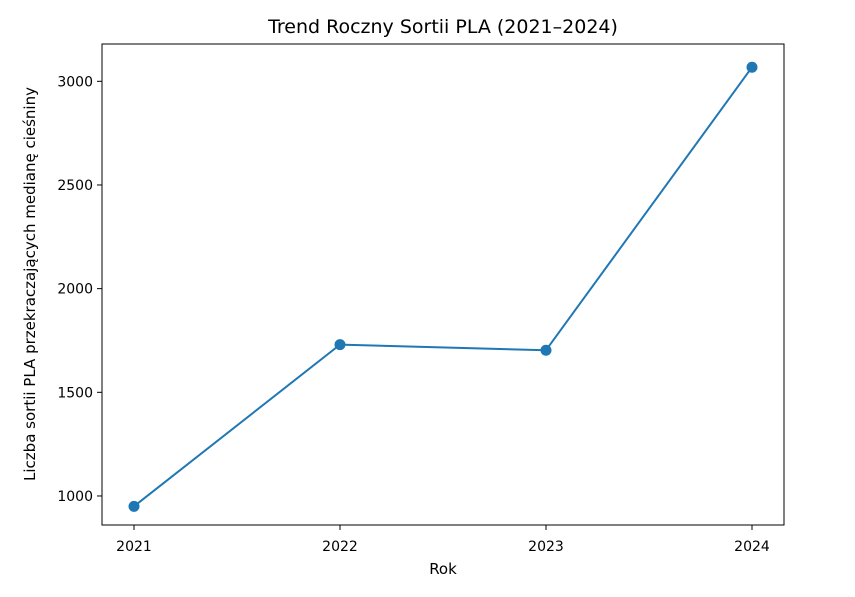  Describe the element at coordinates (443, 569) in the screenshot. I see `x-axis-label: Rok` at that location.